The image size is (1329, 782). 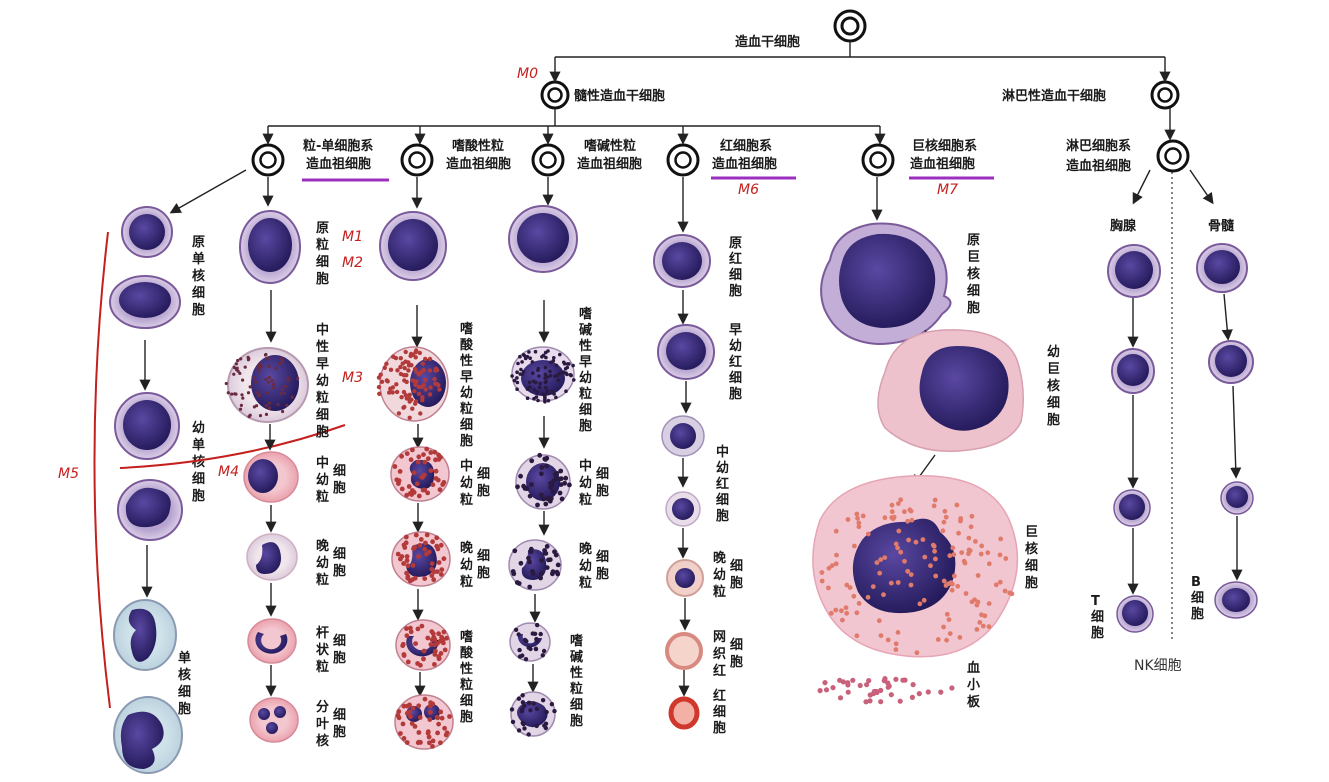 What do you see at coordinates (947, 190) in the screenshot?
I see `m7-annotation: M7` at bounding box center [947, 190].